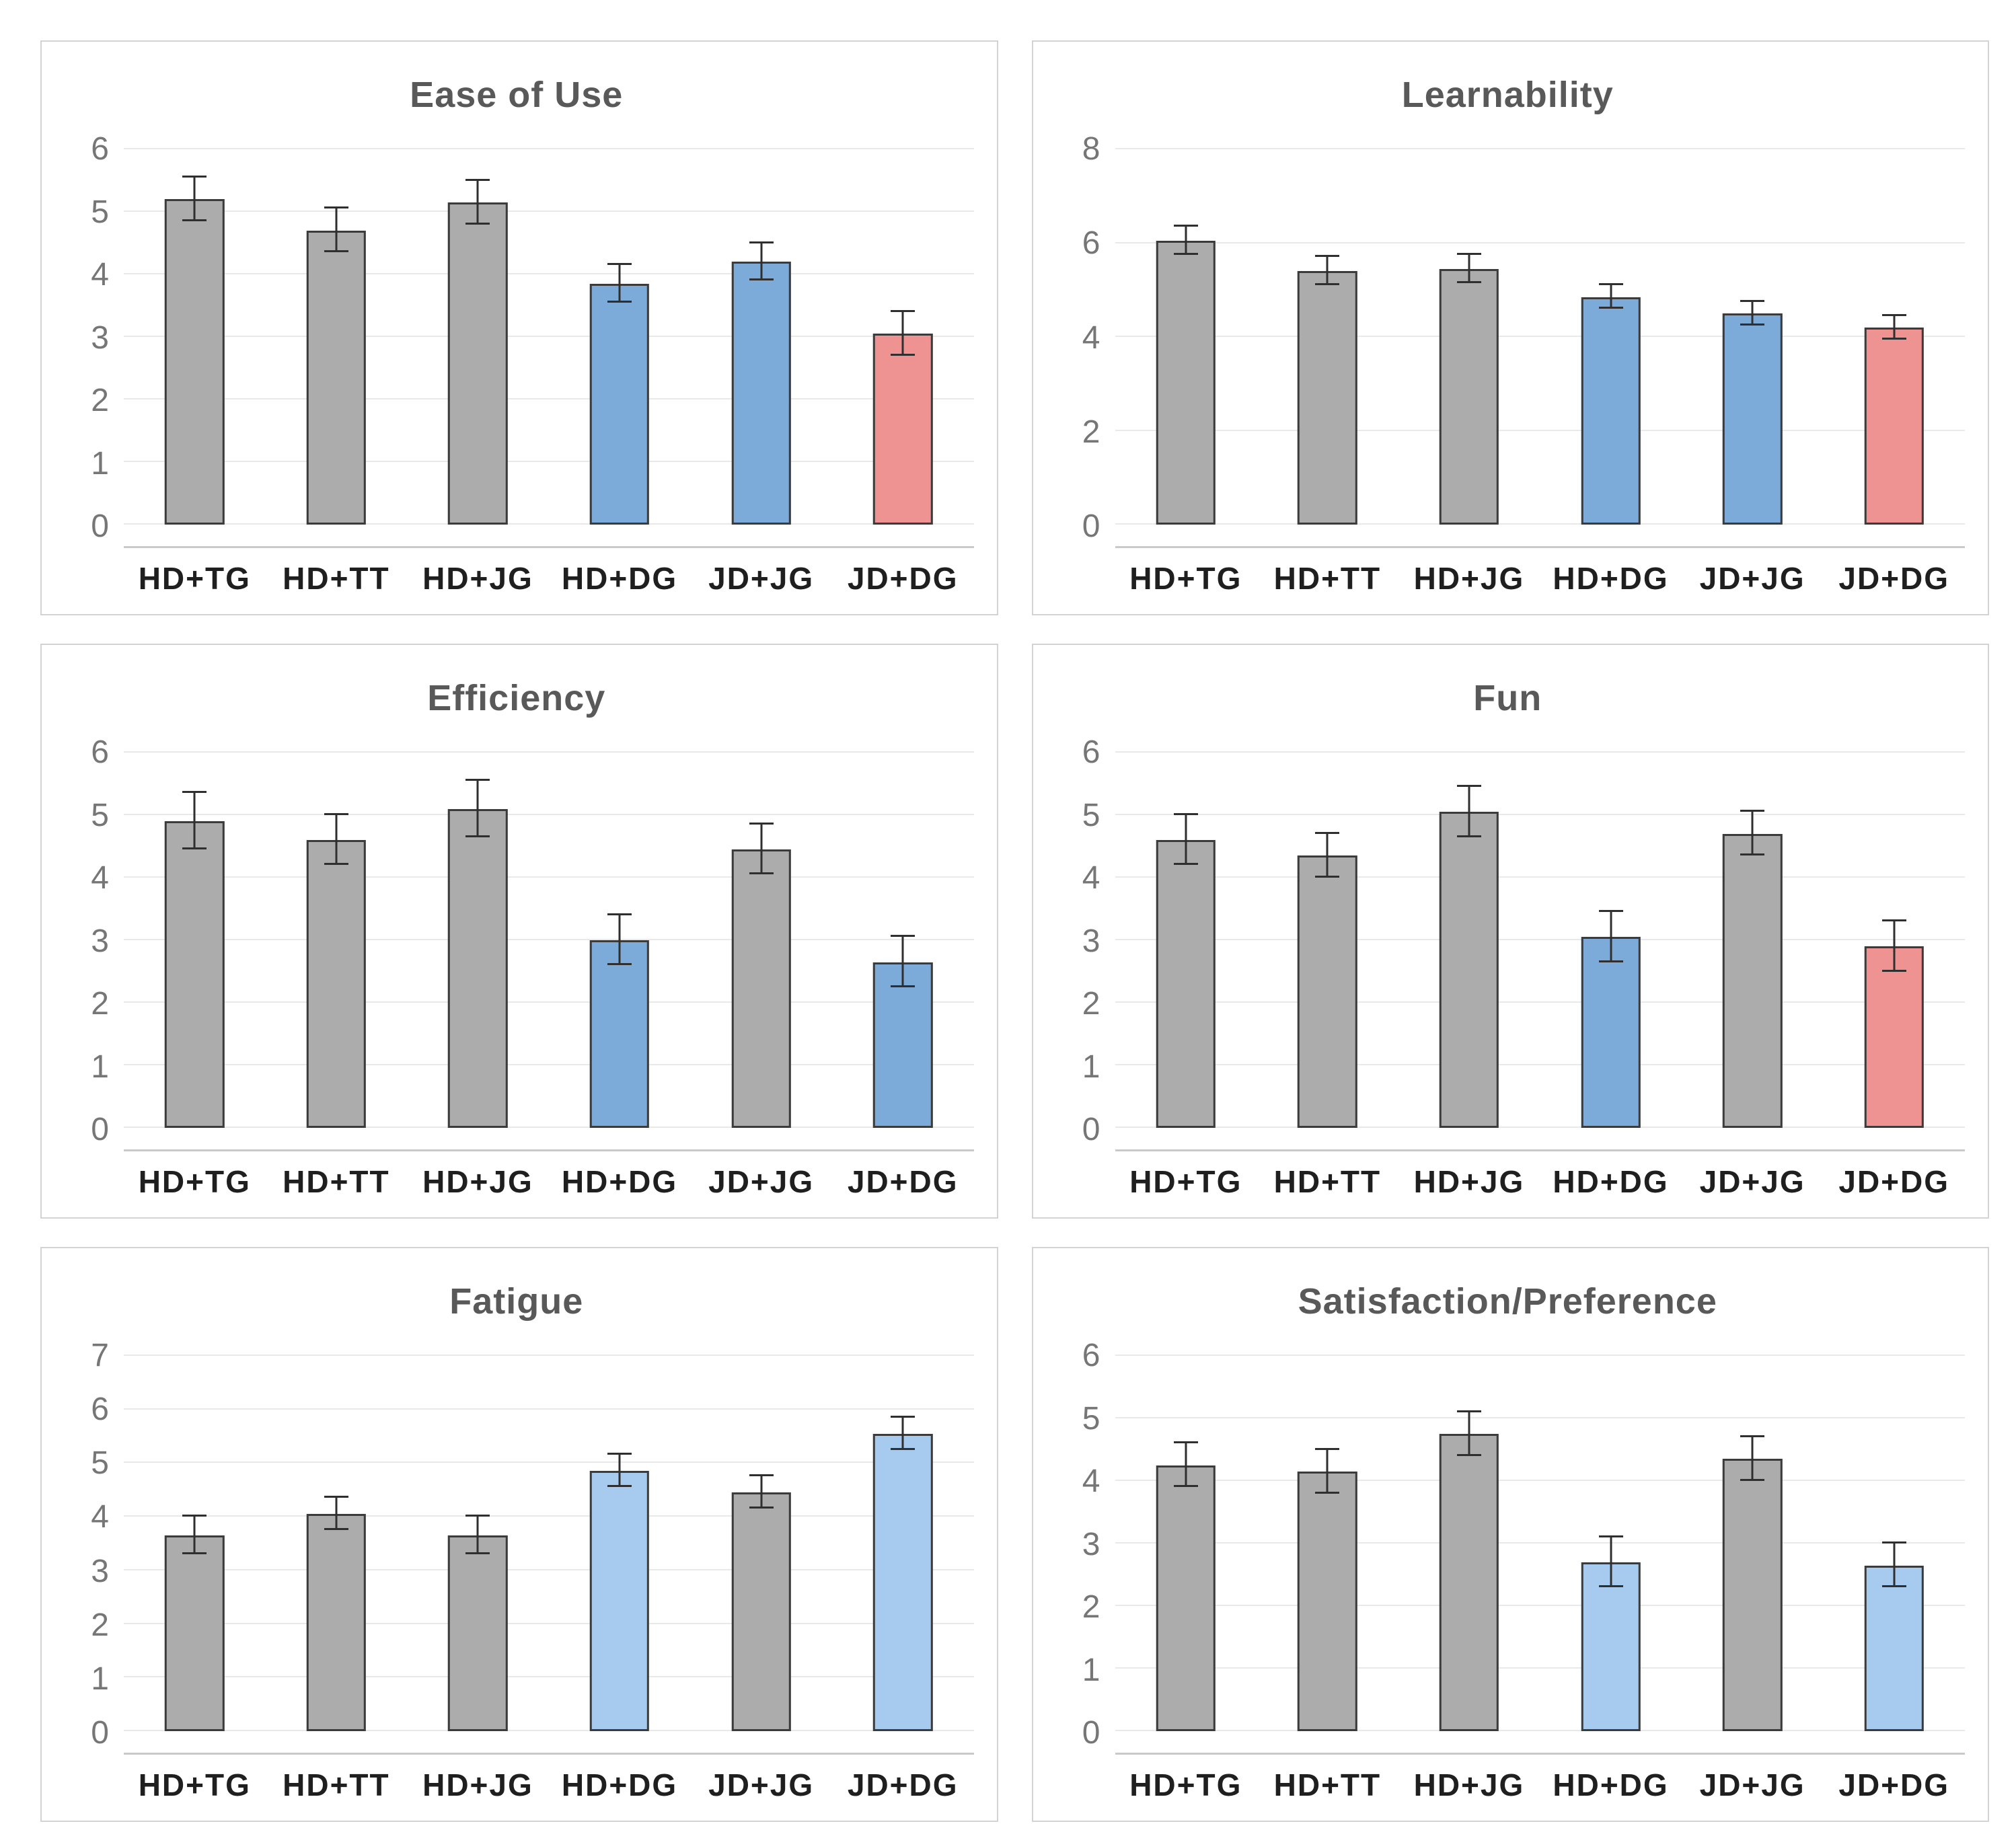 The image size is (2016, 1830). I want to click on chart-body: 0 1 2 3 4 5 6 7, so click(516, 1540).